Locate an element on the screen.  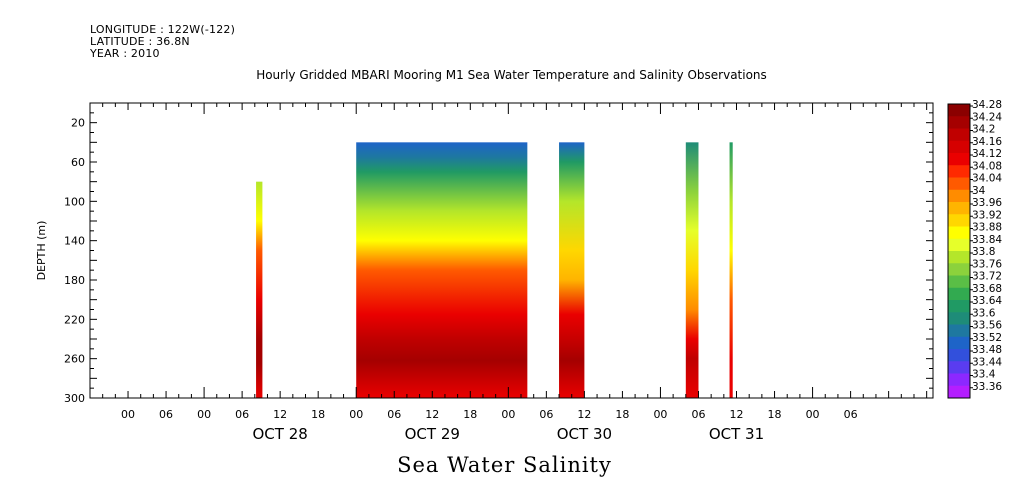
latitude-label: LATITUDE : 36.8N is located at coordinates (140, 41).